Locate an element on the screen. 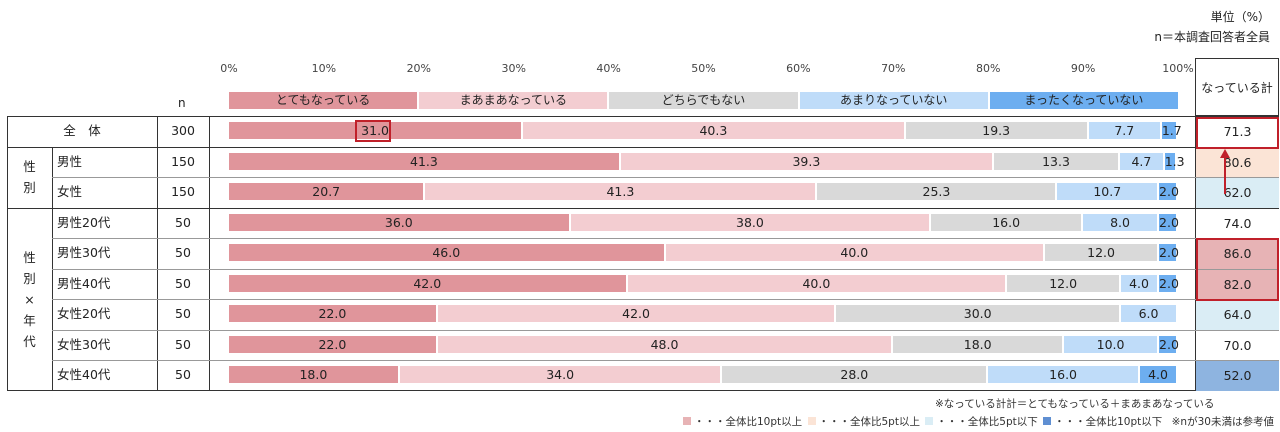  group-label: 性 別 is located at coordinates (29, 177).